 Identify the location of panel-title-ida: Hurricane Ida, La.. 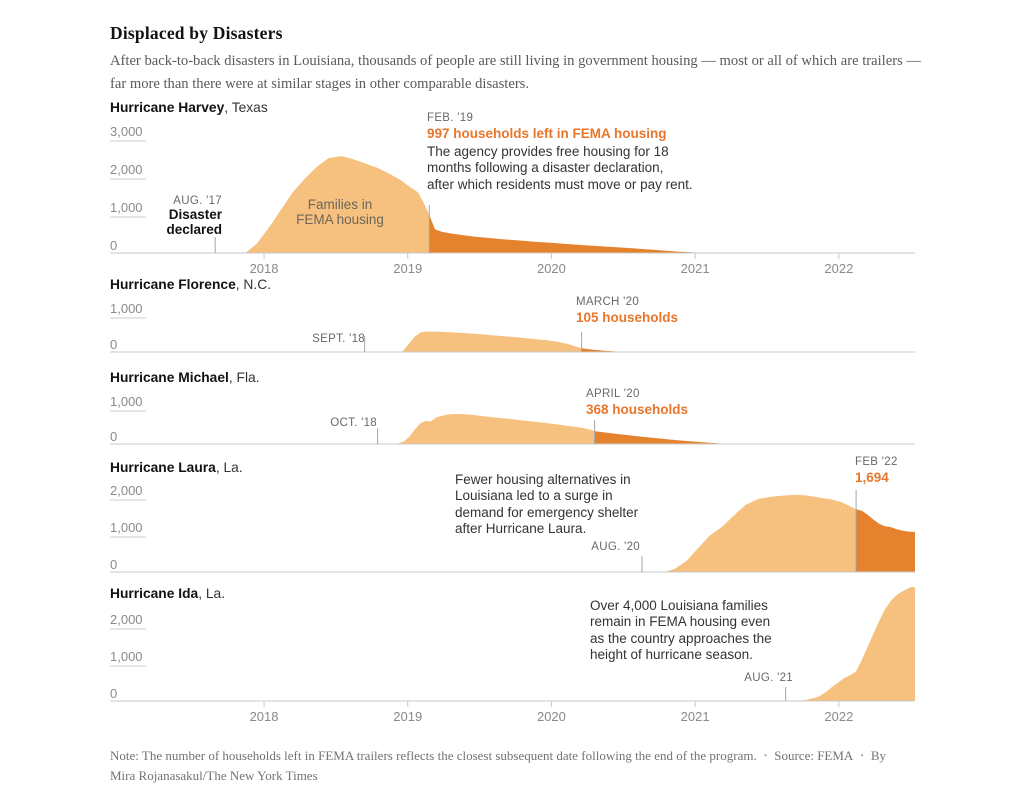
(167, 593).